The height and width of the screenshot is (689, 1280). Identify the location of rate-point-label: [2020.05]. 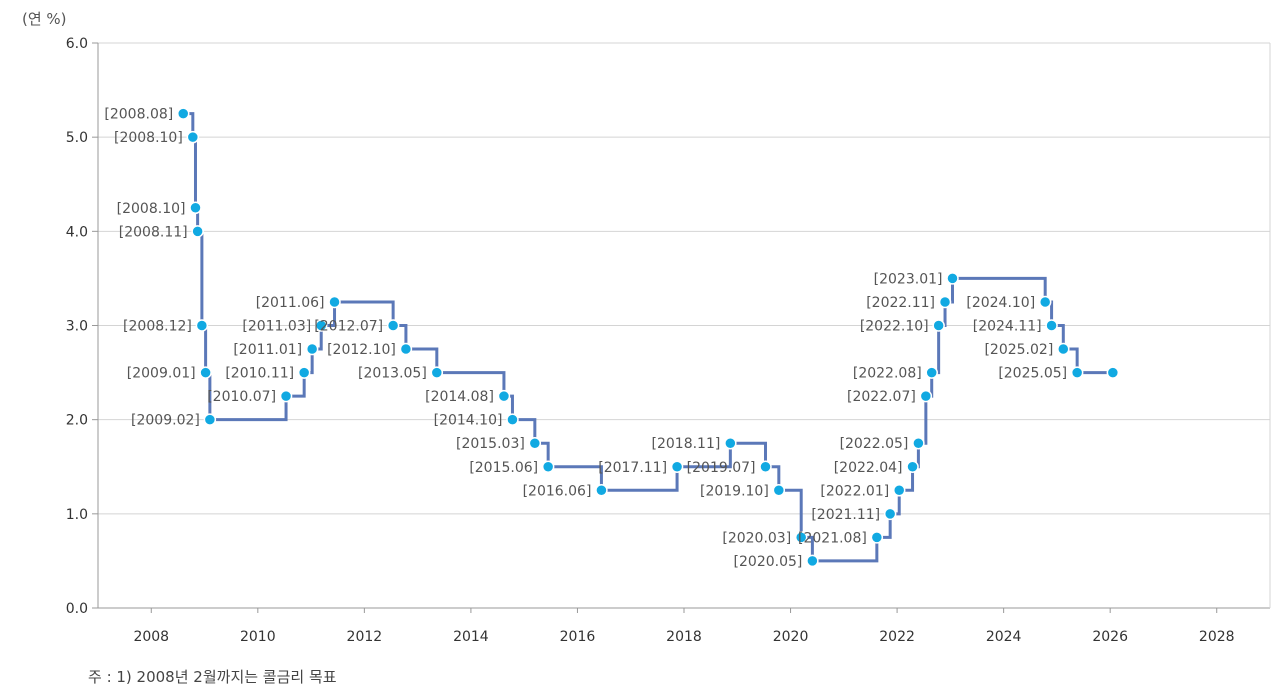
(768, 562).